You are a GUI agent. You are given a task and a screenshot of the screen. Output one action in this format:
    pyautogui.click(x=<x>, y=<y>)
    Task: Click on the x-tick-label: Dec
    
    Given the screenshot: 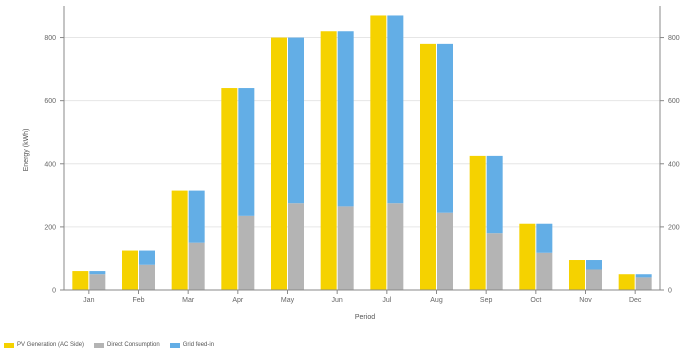 What is the action you would take?
    pyautogui.click(x=635, y=300)
    